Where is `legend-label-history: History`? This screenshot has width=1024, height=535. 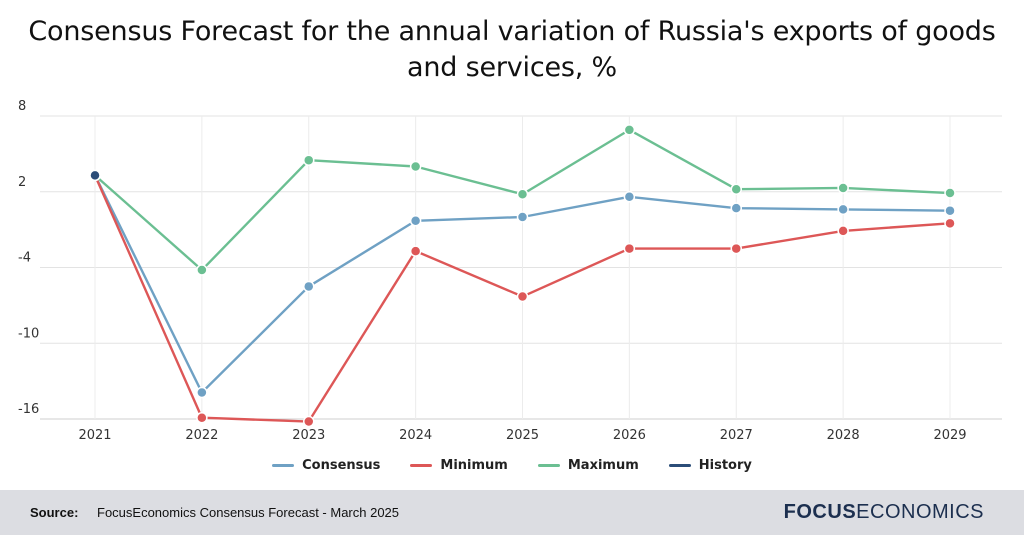 legend-label-history: History is located at coordinates (725, 465).